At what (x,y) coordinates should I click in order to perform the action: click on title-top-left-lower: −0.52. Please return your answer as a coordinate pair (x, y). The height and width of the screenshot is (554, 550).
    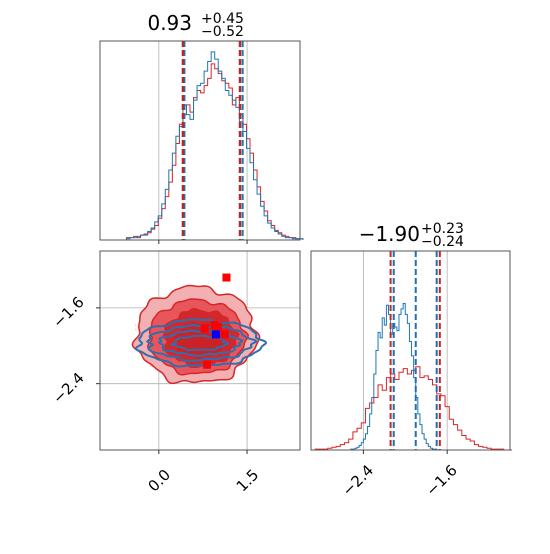
    Looking at the image, I should click on (222, 32).